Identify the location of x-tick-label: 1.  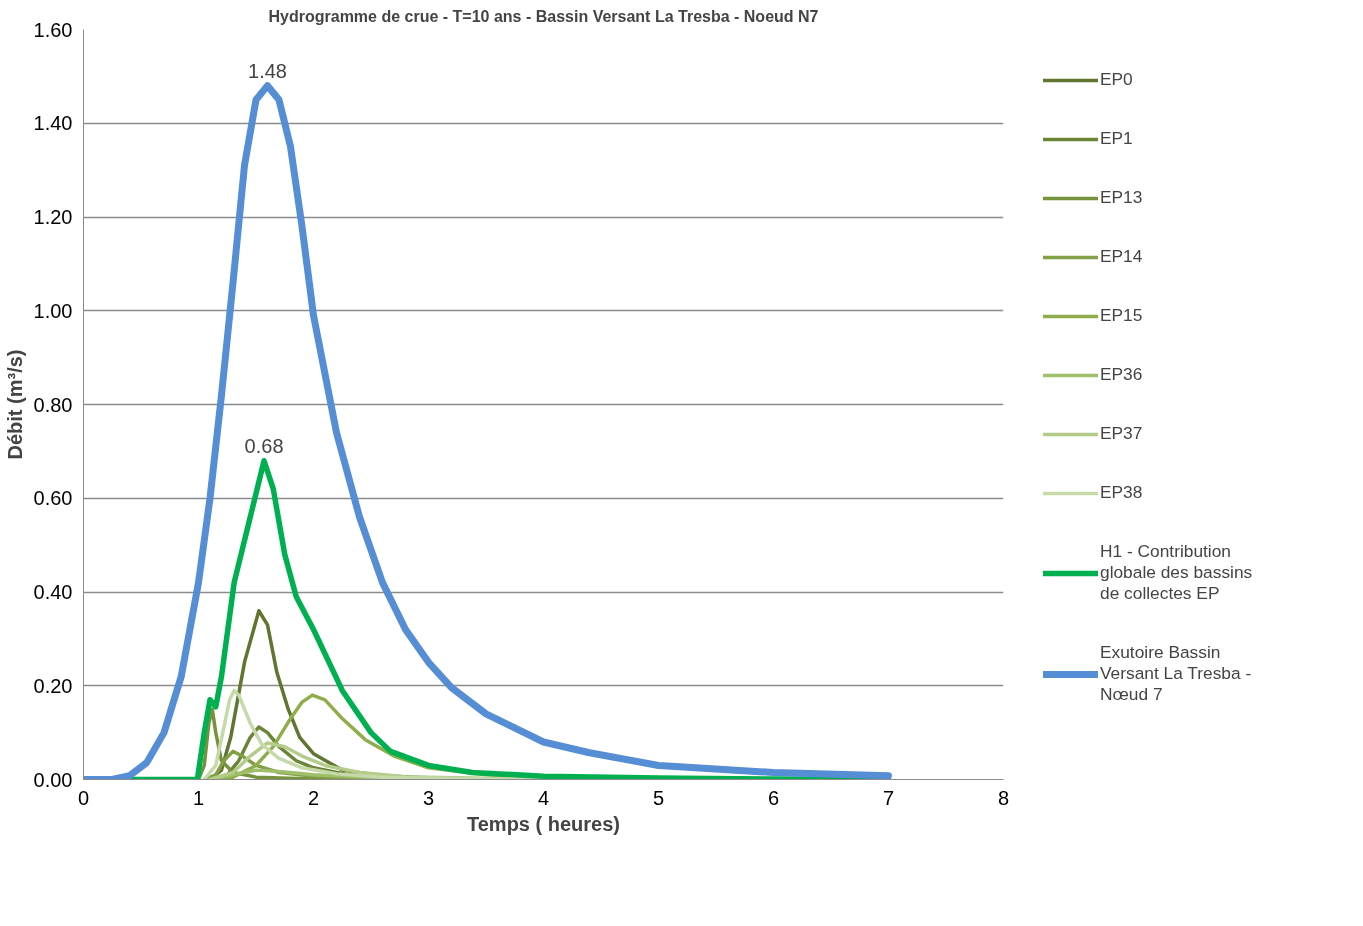
(198, 797).